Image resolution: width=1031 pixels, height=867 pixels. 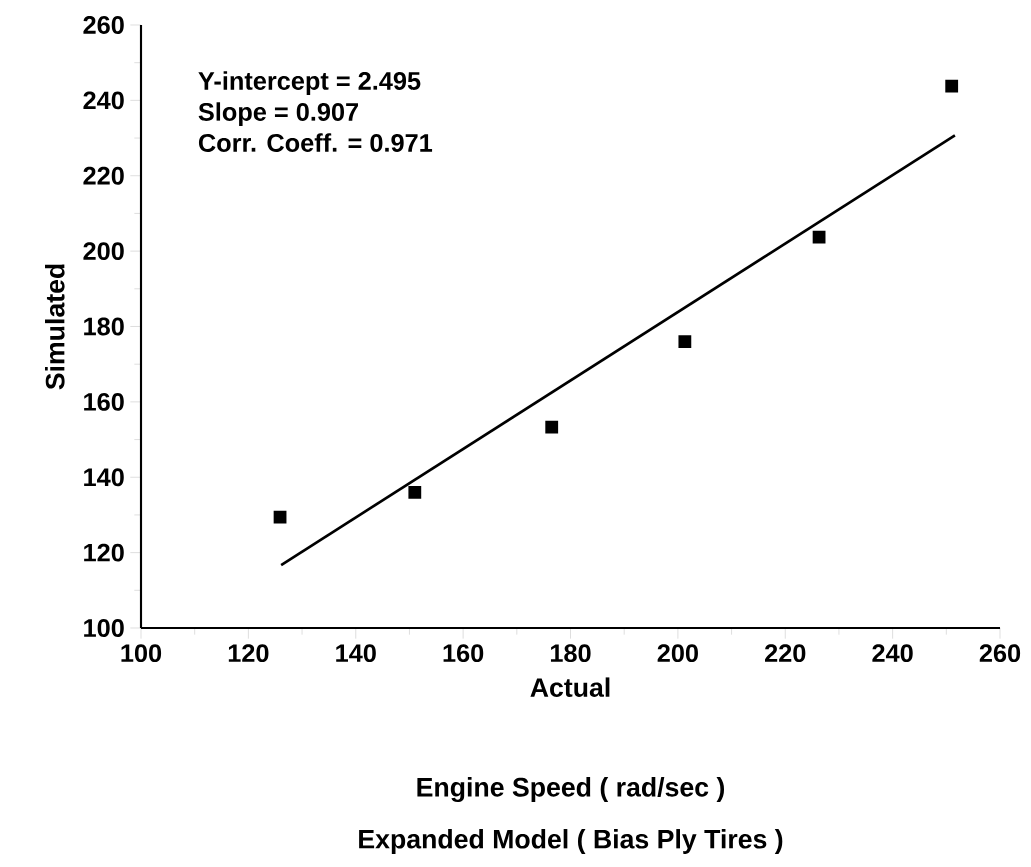 What do you see at coordinates (356, 653) in the screenshot?
I see `x-tick-label: 140` at bounding box center [356, 653].